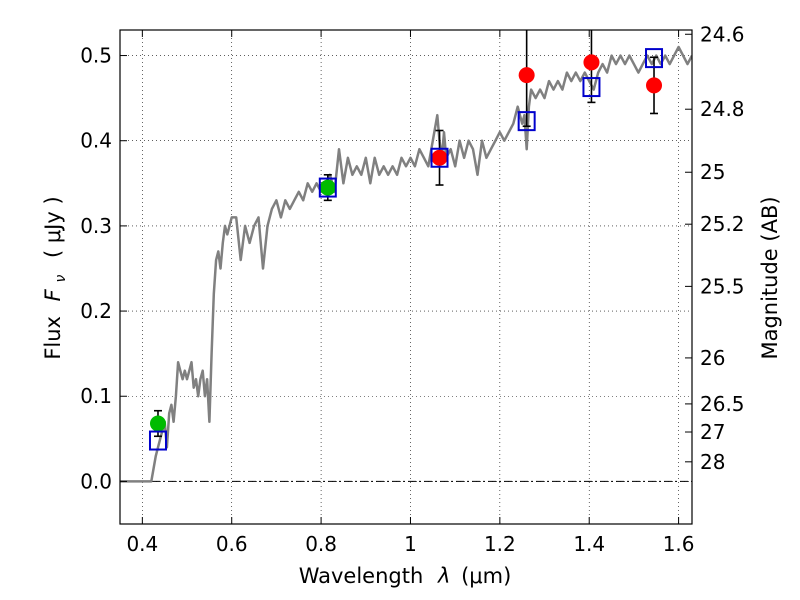 The height and width of the screenshot is (600, 800). I want to click on y2-axis-label: Magnitude (AB), so click(770, 277).